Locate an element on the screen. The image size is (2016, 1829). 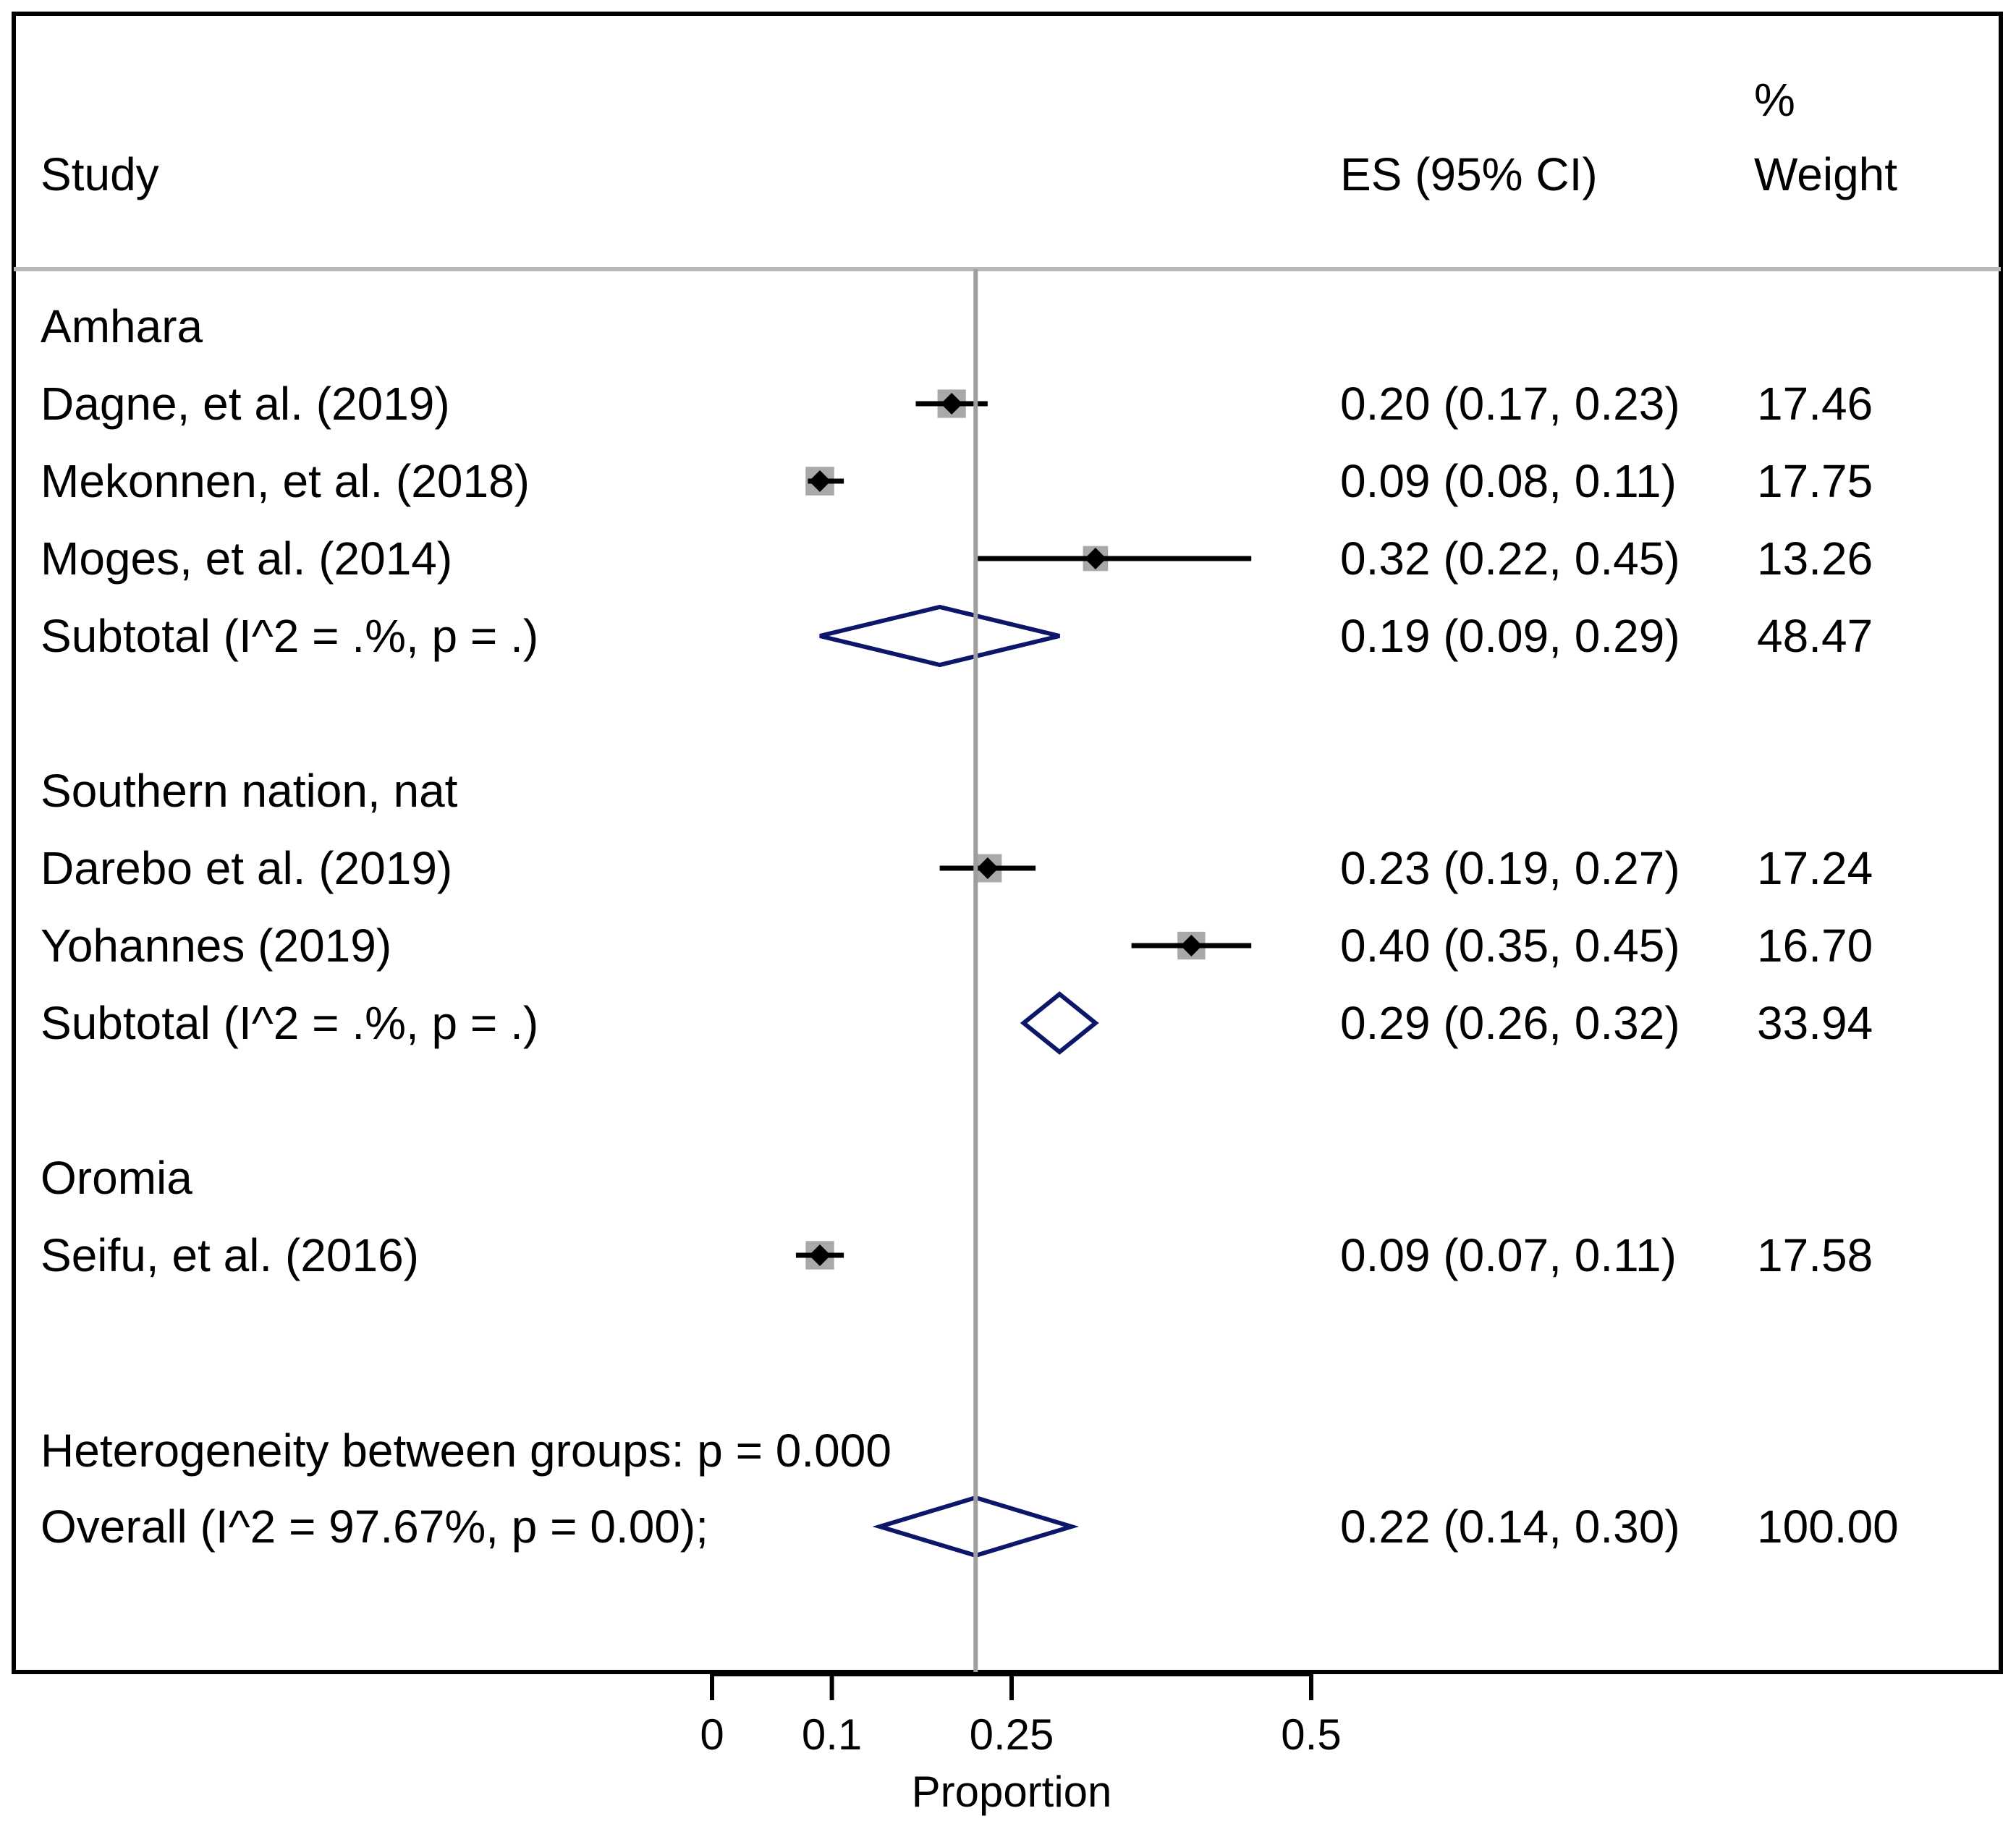
study-label: Dagne, et al. (2019) is located at coordinates (245, 404).